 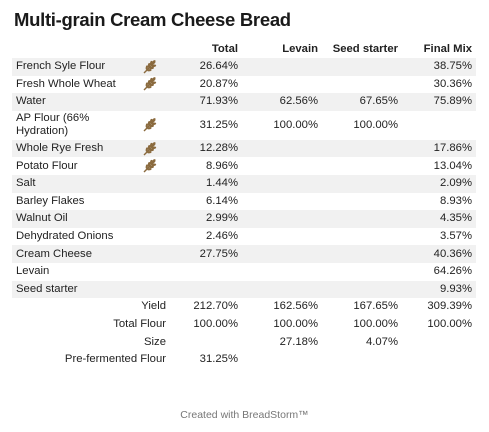 I want to click on ingredient-row-cream-cheese: Cream Cheese 27.75% 40.36%, so click(x=244, y=254).